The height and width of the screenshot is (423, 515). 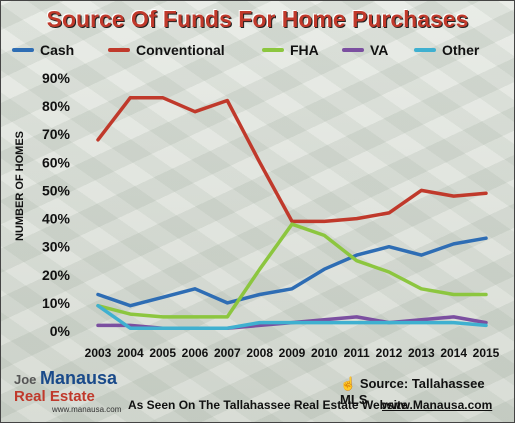 What do you see at coordinates (365, 50) in the screenshot?
I see `legend-item-va: VA` at bounding box center [365, 50].